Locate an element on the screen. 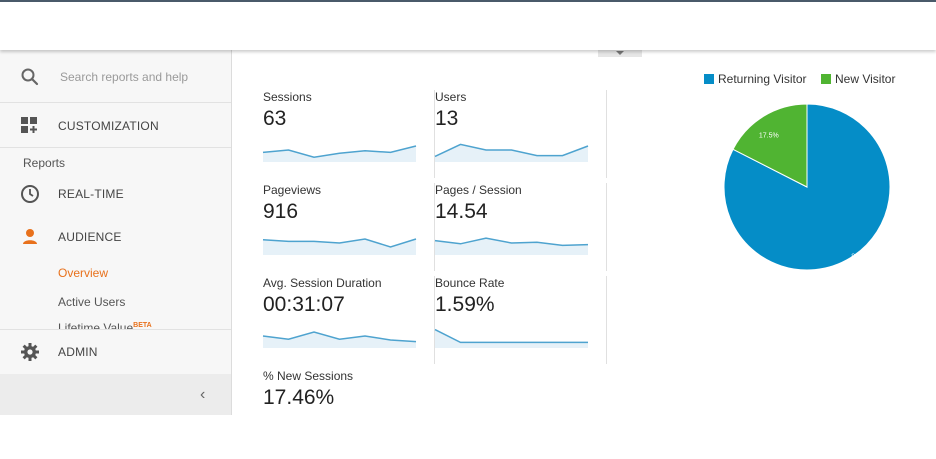 The image size is (936, 459). sidebar-subitem-label: Lifetime Value is located at coordinates (96, 325).